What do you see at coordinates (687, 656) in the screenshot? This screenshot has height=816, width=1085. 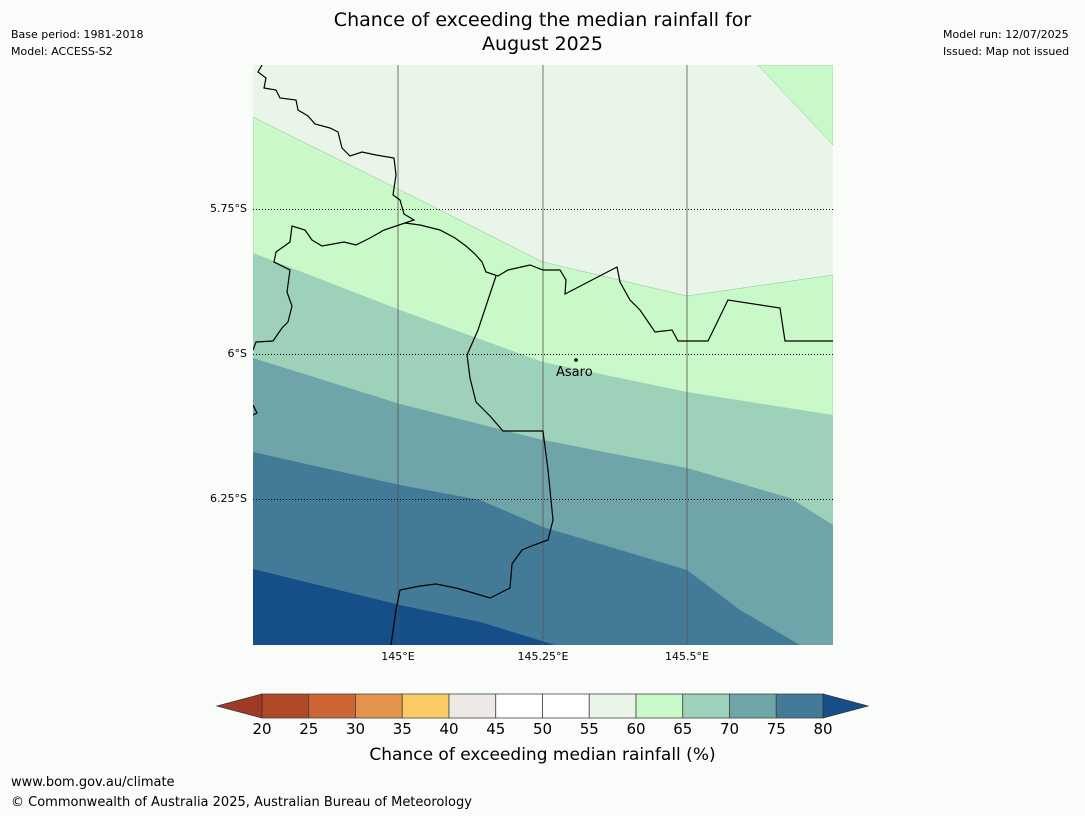 I see `lon-label-3: 145.5°E` at bounding box center [687, 656].